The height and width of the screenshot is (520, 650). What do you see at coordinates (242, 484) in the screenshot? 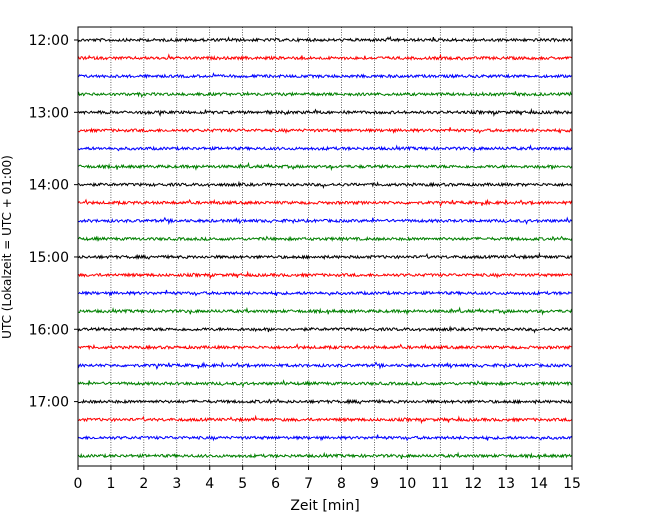
I see `x-tick-label: 5` at bounding box center [242, 484].